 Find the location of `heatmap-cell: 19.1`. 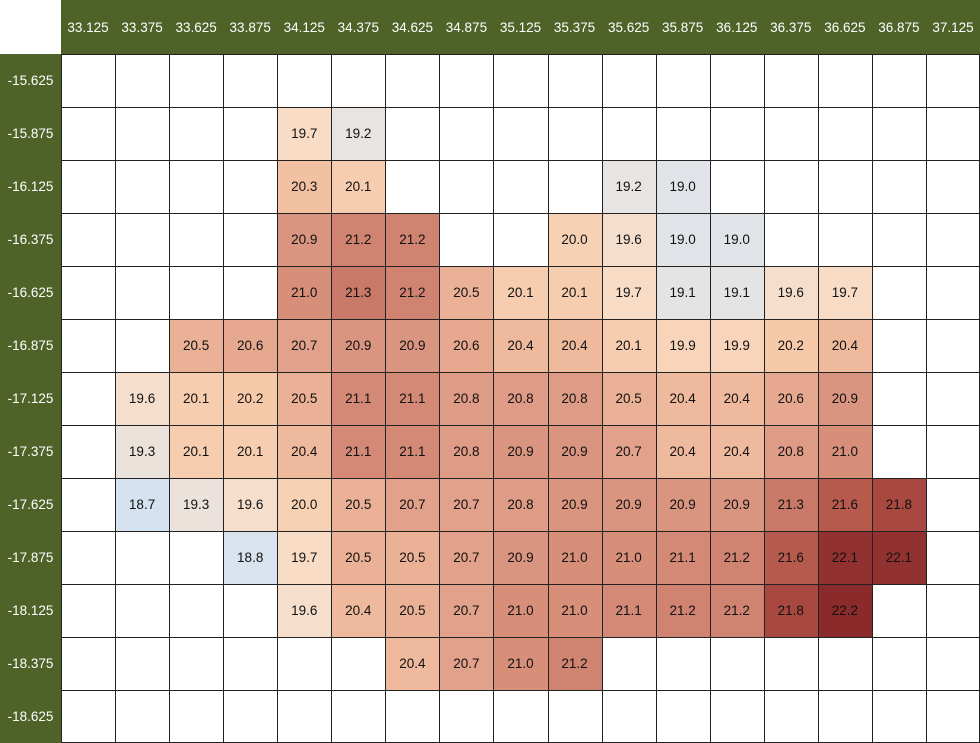

heatmap-cell: 19.1 is located at coordinates (682, 292).